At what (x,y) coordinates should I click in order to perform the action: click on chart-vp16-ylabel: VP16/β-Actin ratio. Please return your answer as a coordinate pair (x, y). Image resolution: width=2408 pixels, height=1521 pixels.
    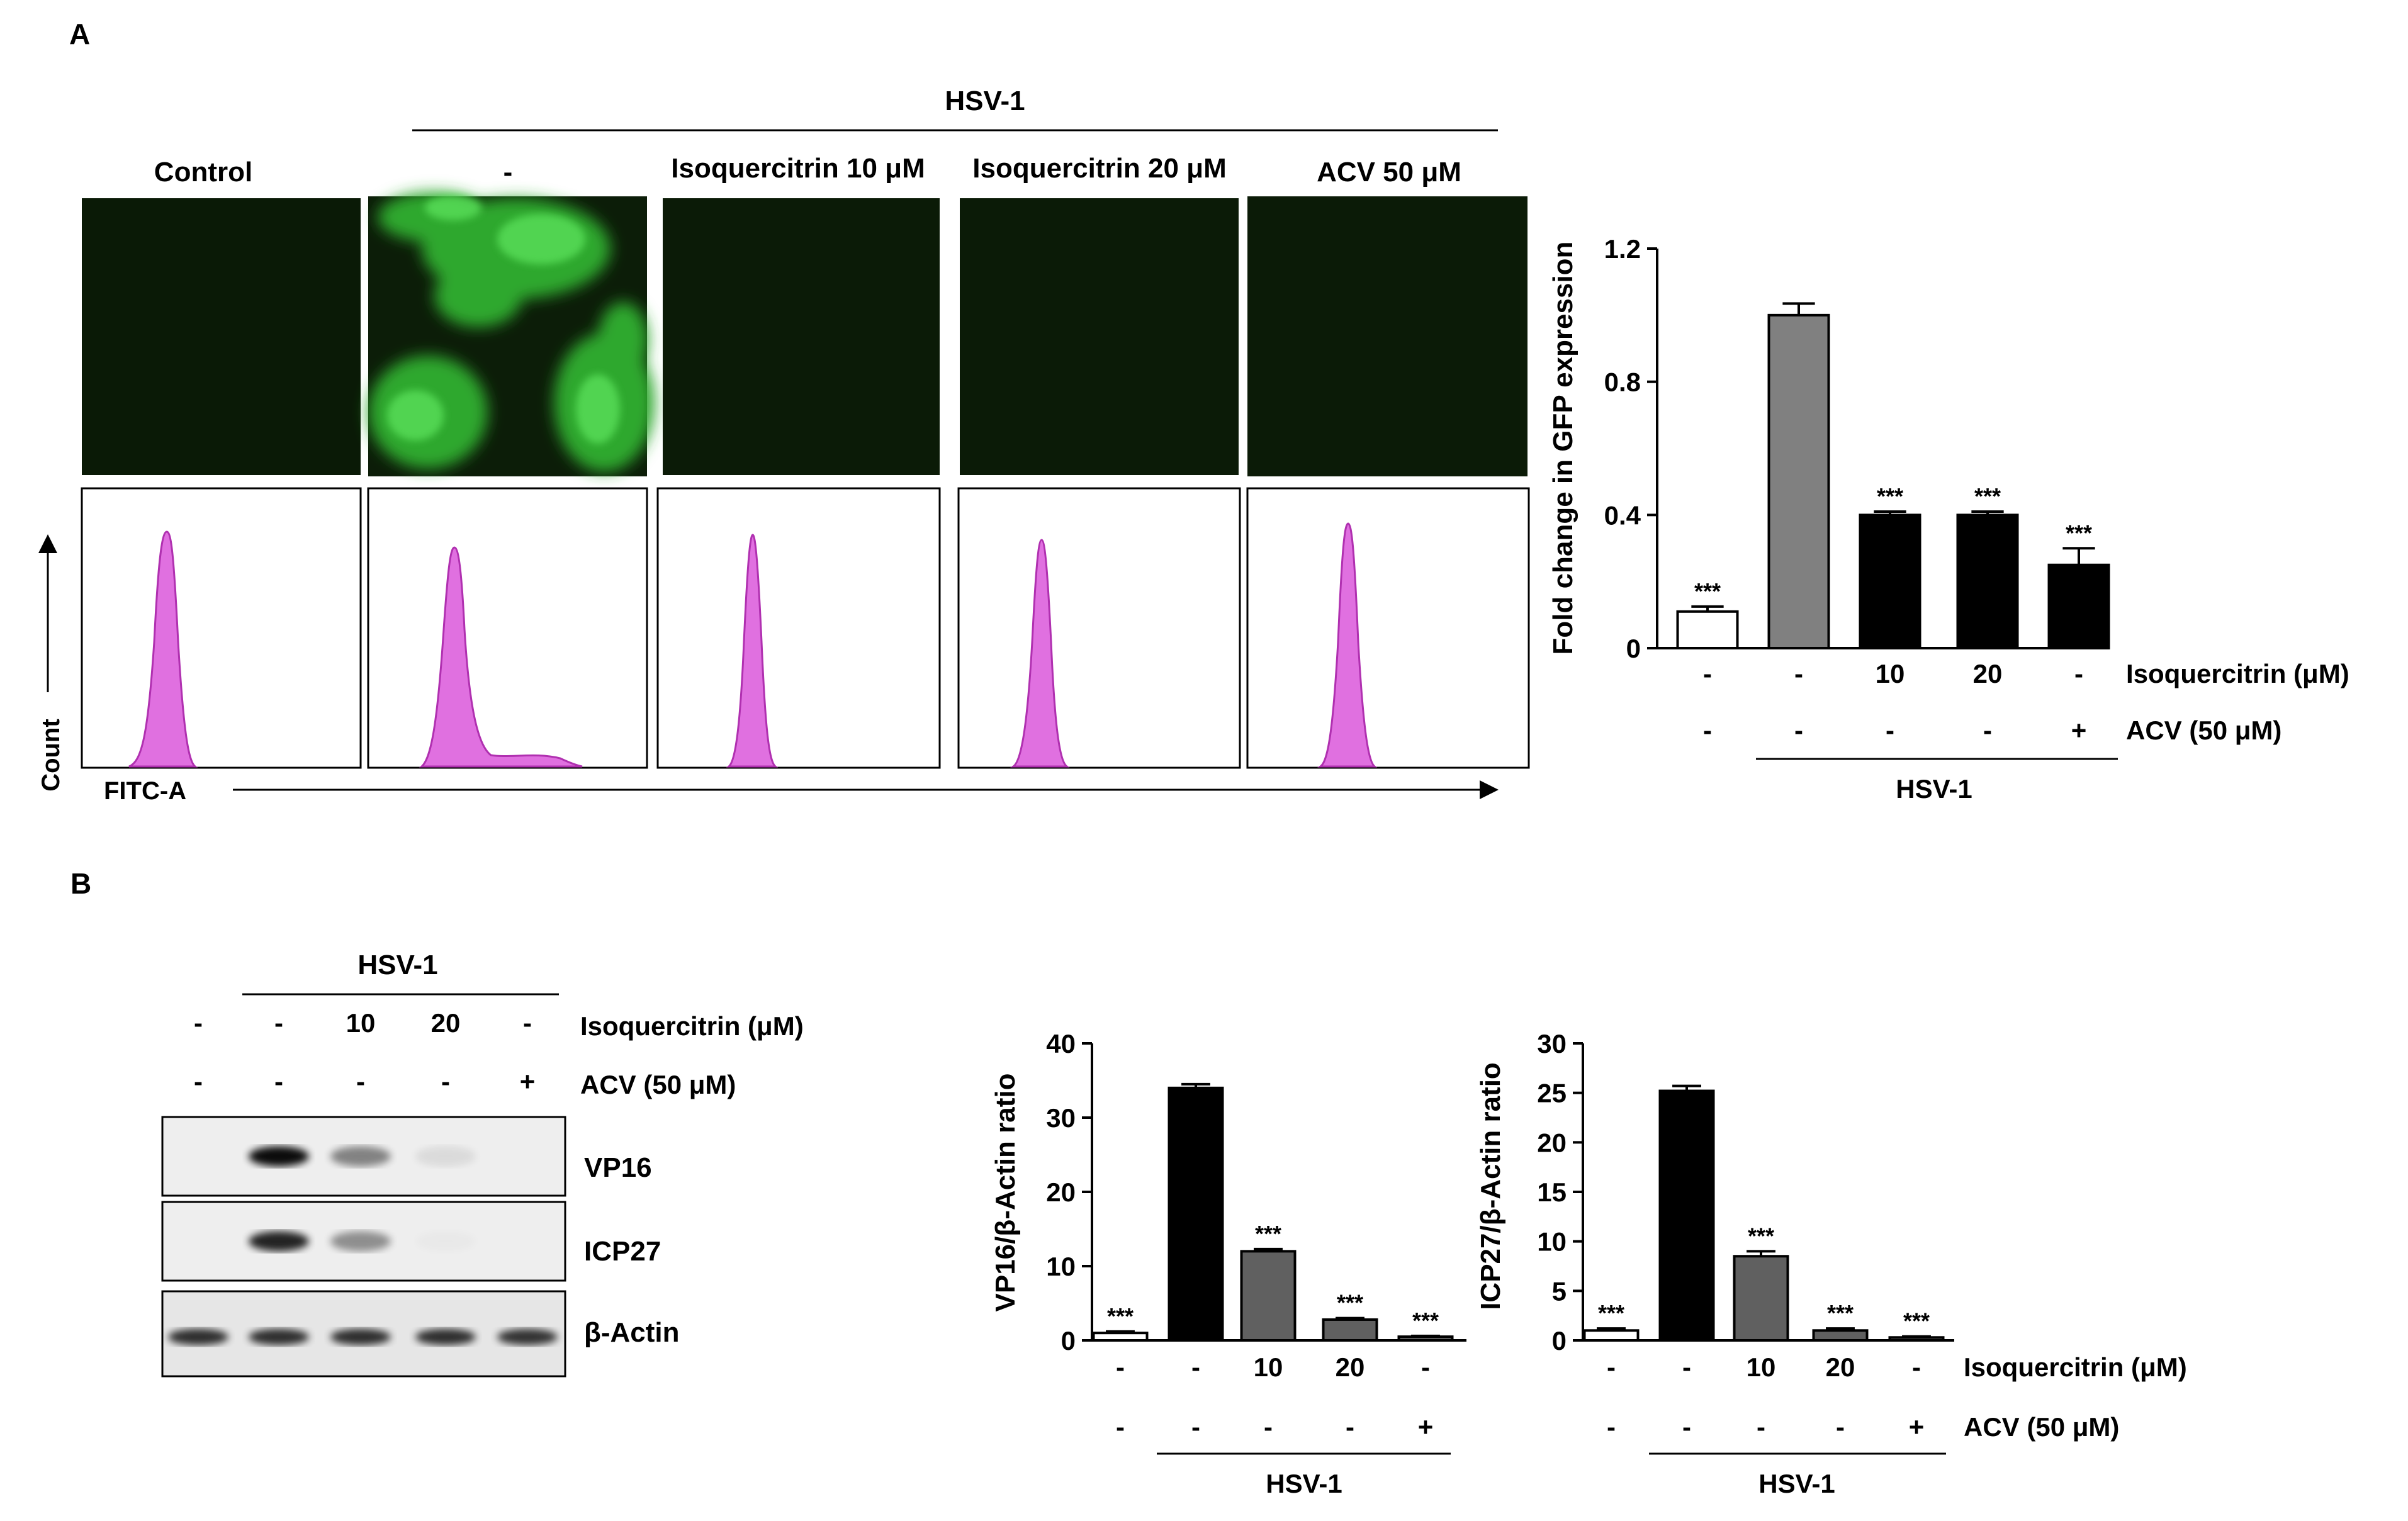
    Looking at the image, I should click on (1005, 1193).